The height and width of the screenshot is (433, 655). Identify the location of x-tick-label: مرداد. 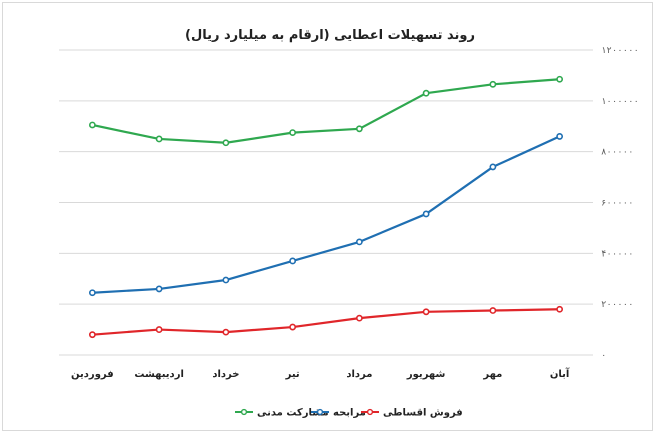
(359, 374).